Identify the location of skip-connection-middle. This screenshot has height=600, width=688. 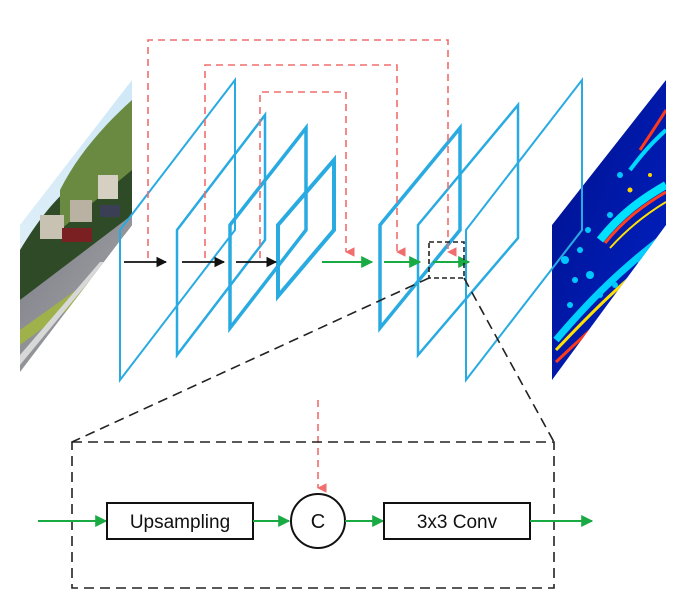
(305, 161).